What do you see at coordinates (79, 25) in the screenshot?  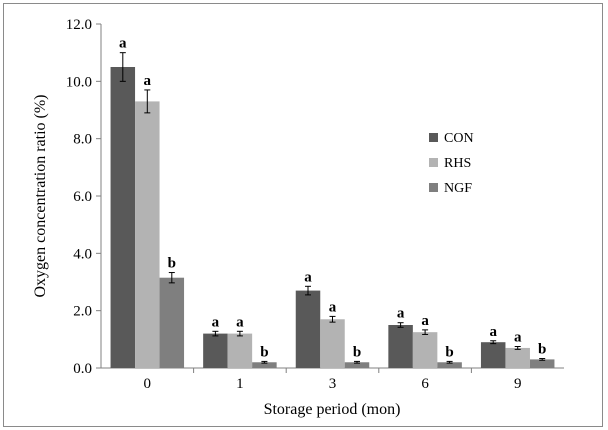 I see `y-tick-label: 12.0` at bounding box center [79, 25].